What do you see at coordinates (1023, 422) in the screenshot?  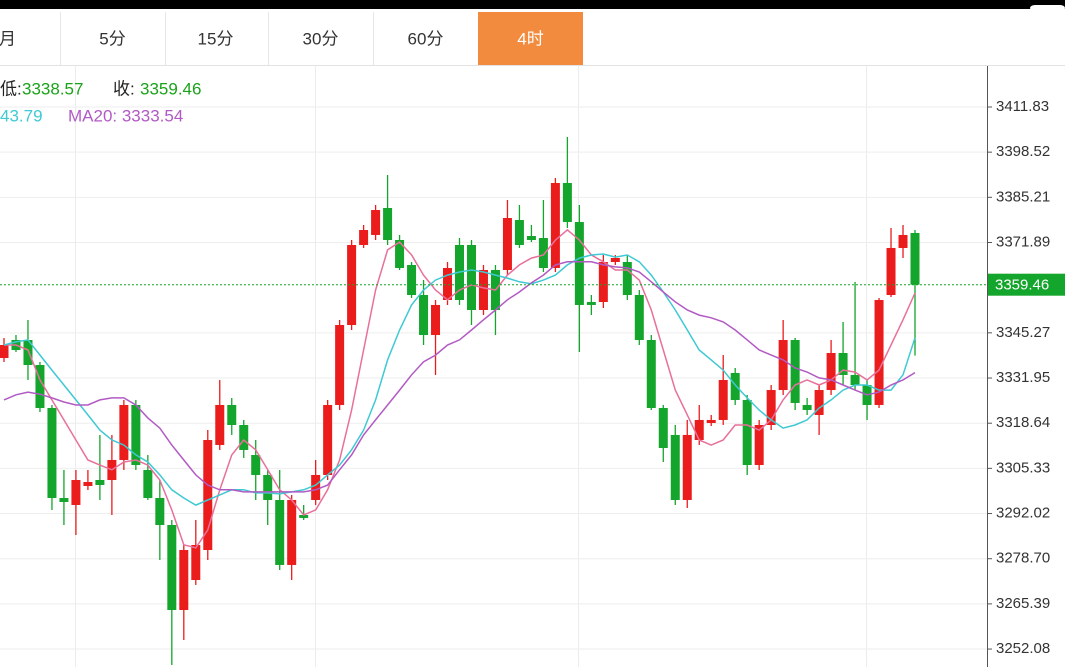 I see `y-tick-label: 3318.64` at bounding box center [1023, 422].